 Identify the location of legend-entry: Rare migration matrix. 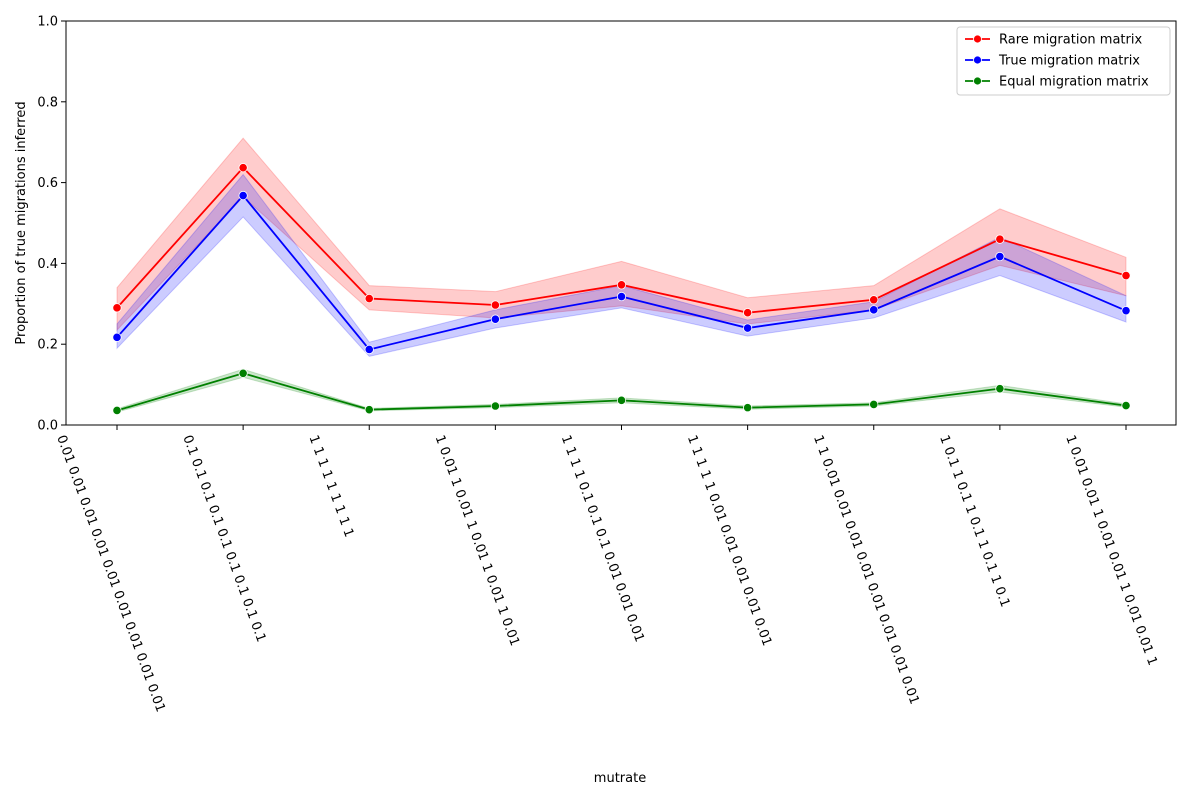
(1070, 40).